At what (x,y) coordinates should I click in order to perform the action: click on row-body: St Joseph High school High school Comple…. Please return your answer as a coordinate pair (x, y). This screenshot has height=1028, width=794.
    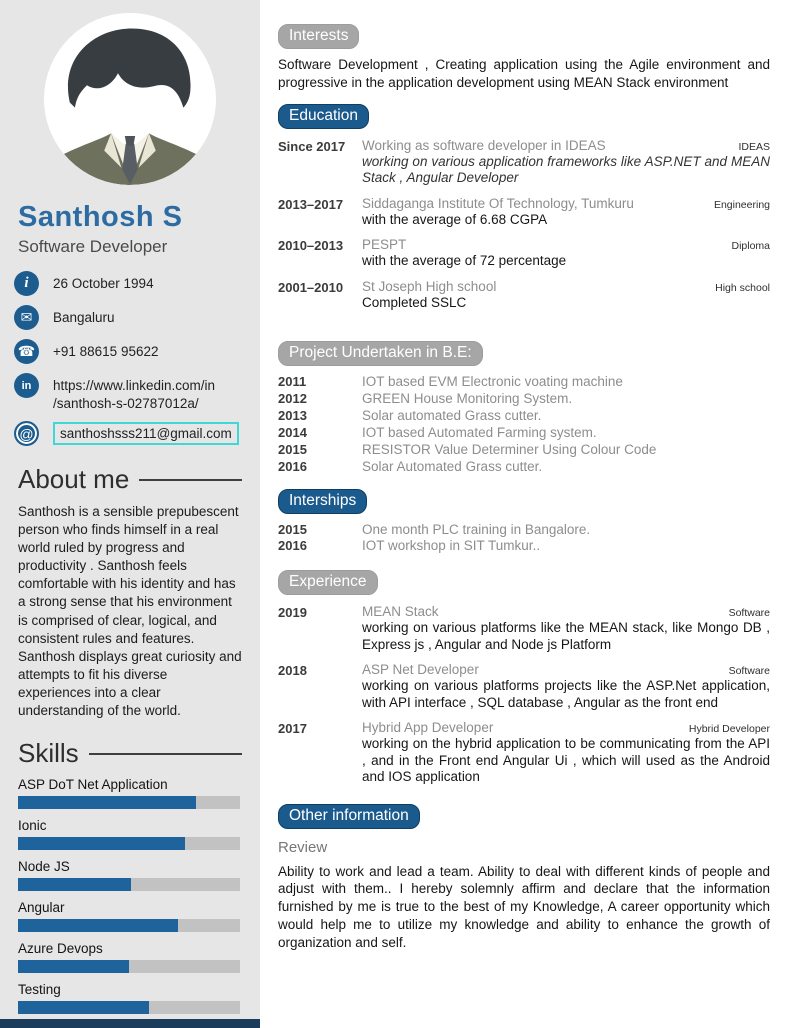
    Looking at the image, I should click on (566, 295).